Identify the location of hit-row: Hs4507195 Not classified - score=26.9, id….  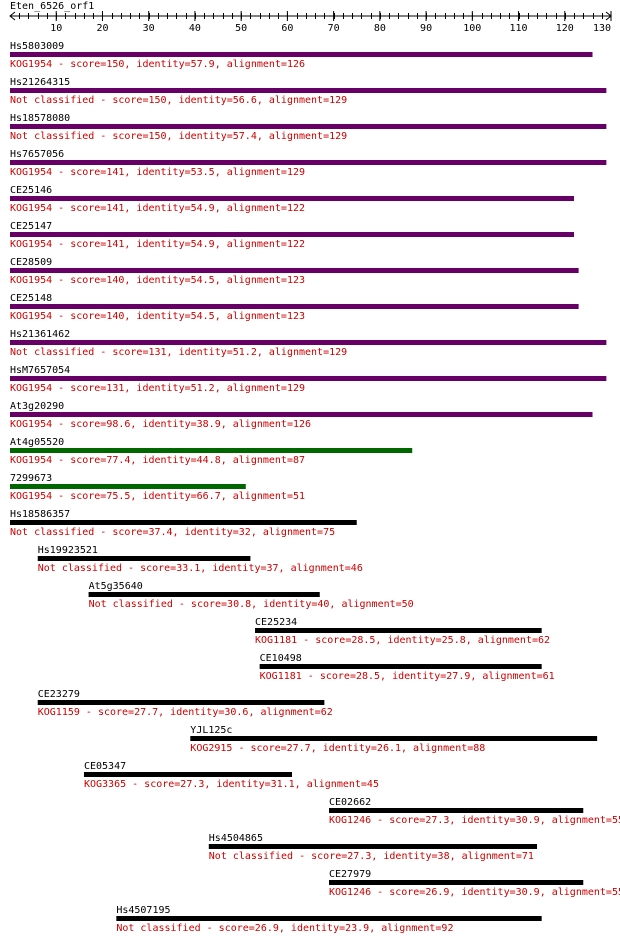
(329, 919).